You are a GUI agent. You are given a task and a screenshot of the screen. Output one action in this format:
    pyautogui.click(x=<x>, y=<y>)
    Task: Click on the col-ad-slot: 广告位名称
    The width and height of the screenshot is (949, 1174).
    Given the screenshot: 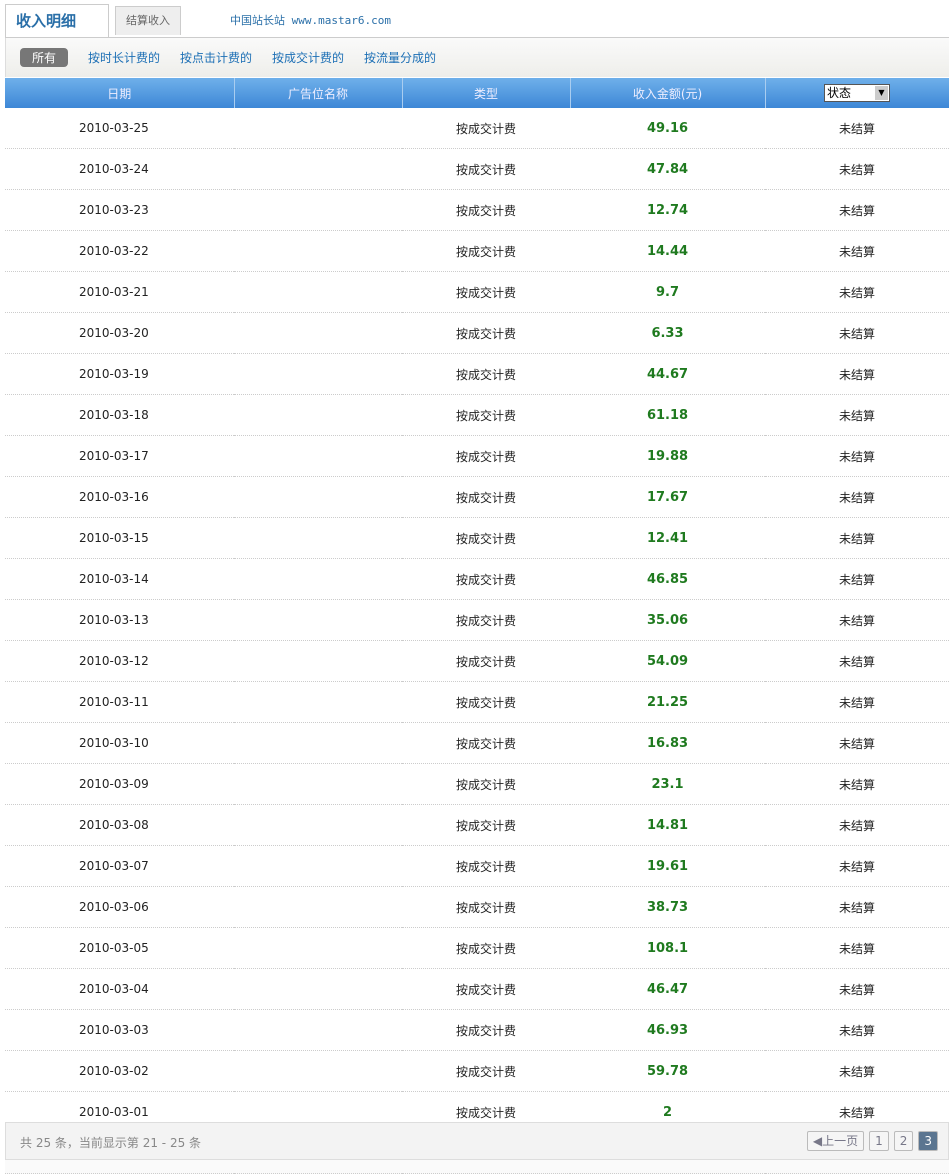 What is the action you would take?
    pyautogui.click(x=318, y=93)
    